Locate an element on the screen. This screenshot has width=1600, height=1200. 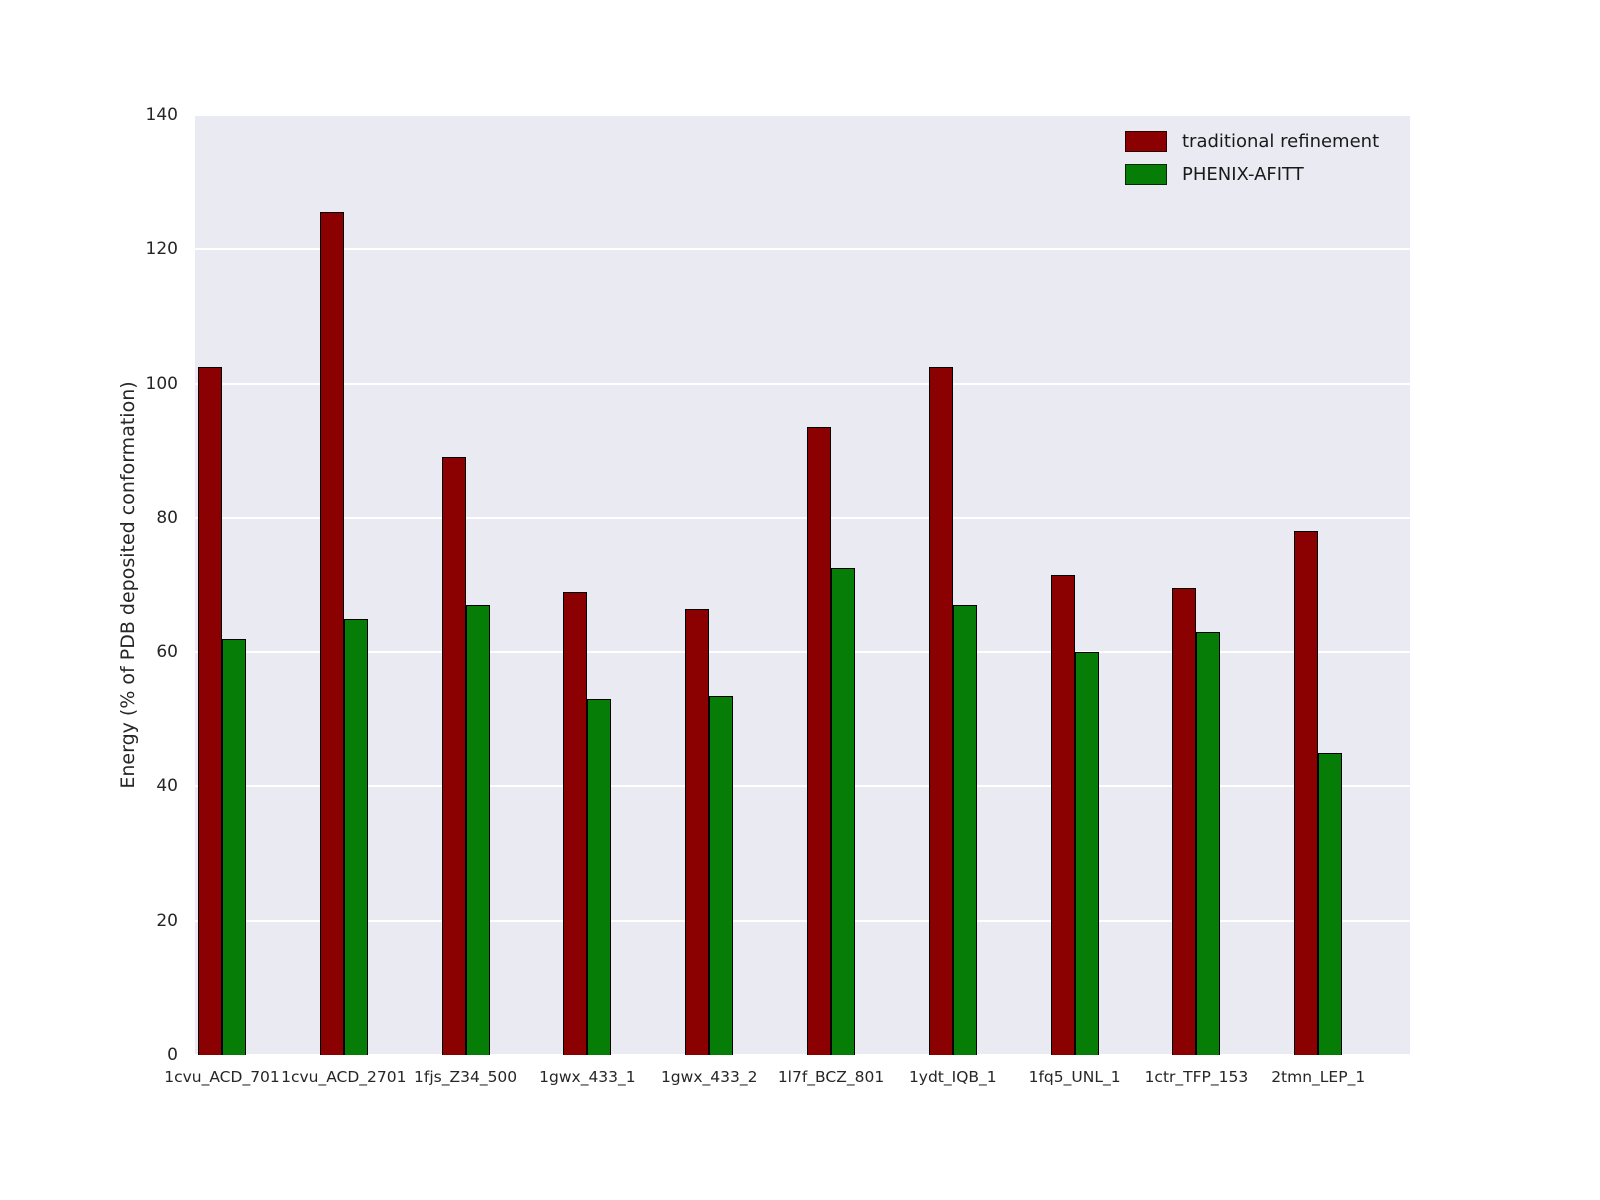
x-tick-label: 2tmn_LEP_1 is located at coordinates (1318, 1077).